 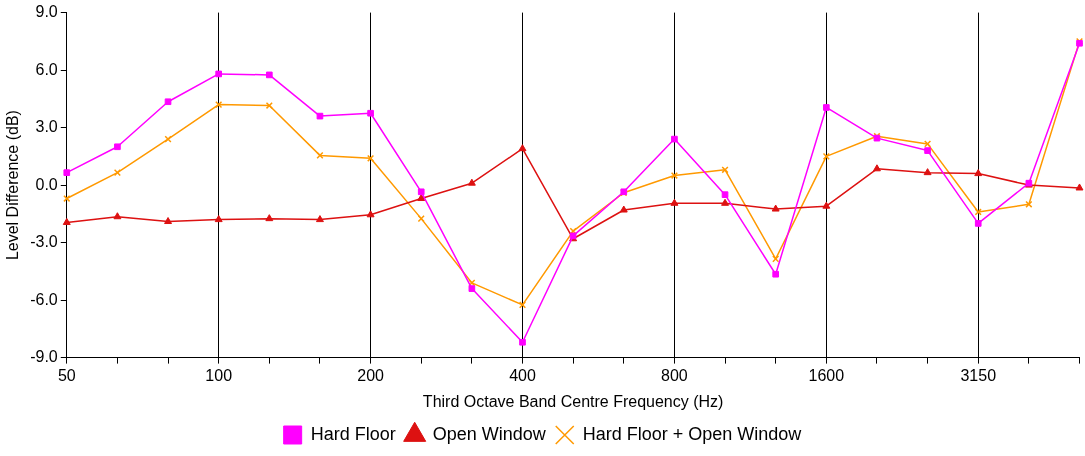 I want to click on y-tick-label: -6.0, so click(x=44, y=299).